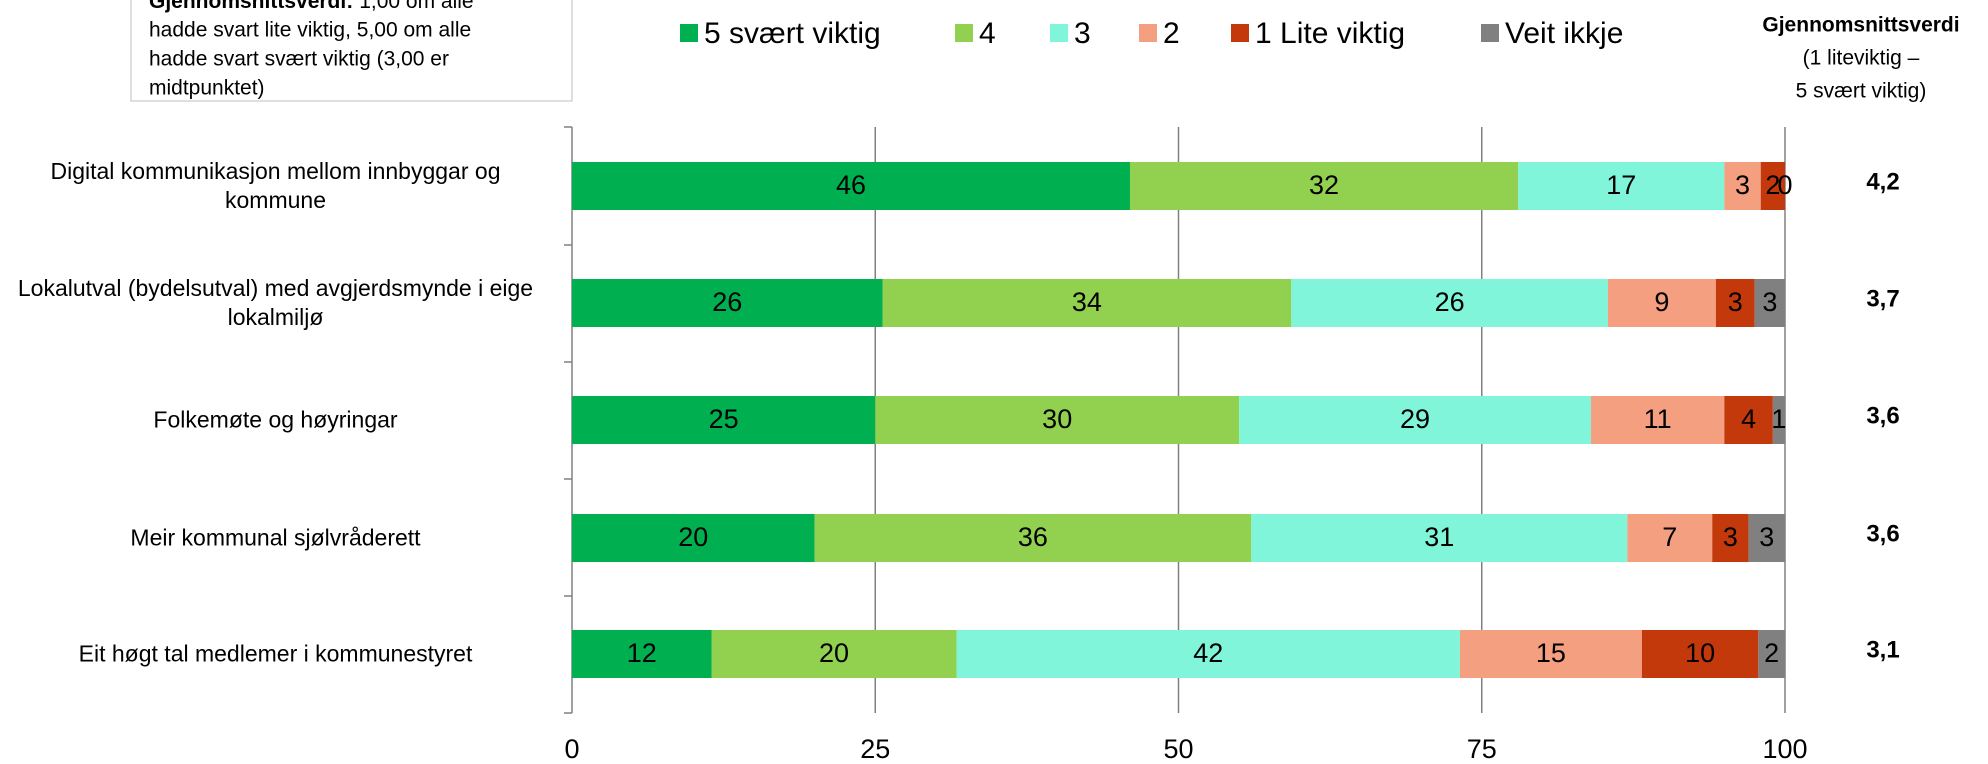 The width and height of the screenshot is (1988, 764). Describe the element at coordinates (1861, 91) in the screenshot. I see `average-header: 5 svært viktig)` at that location.